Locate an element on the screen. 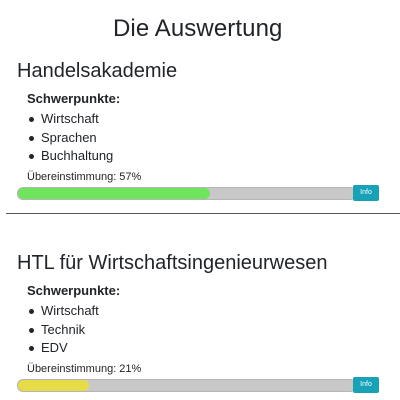 The height and width of the screenshot is (400, 400). list-item: EDV is located at coordinates (213, 348).